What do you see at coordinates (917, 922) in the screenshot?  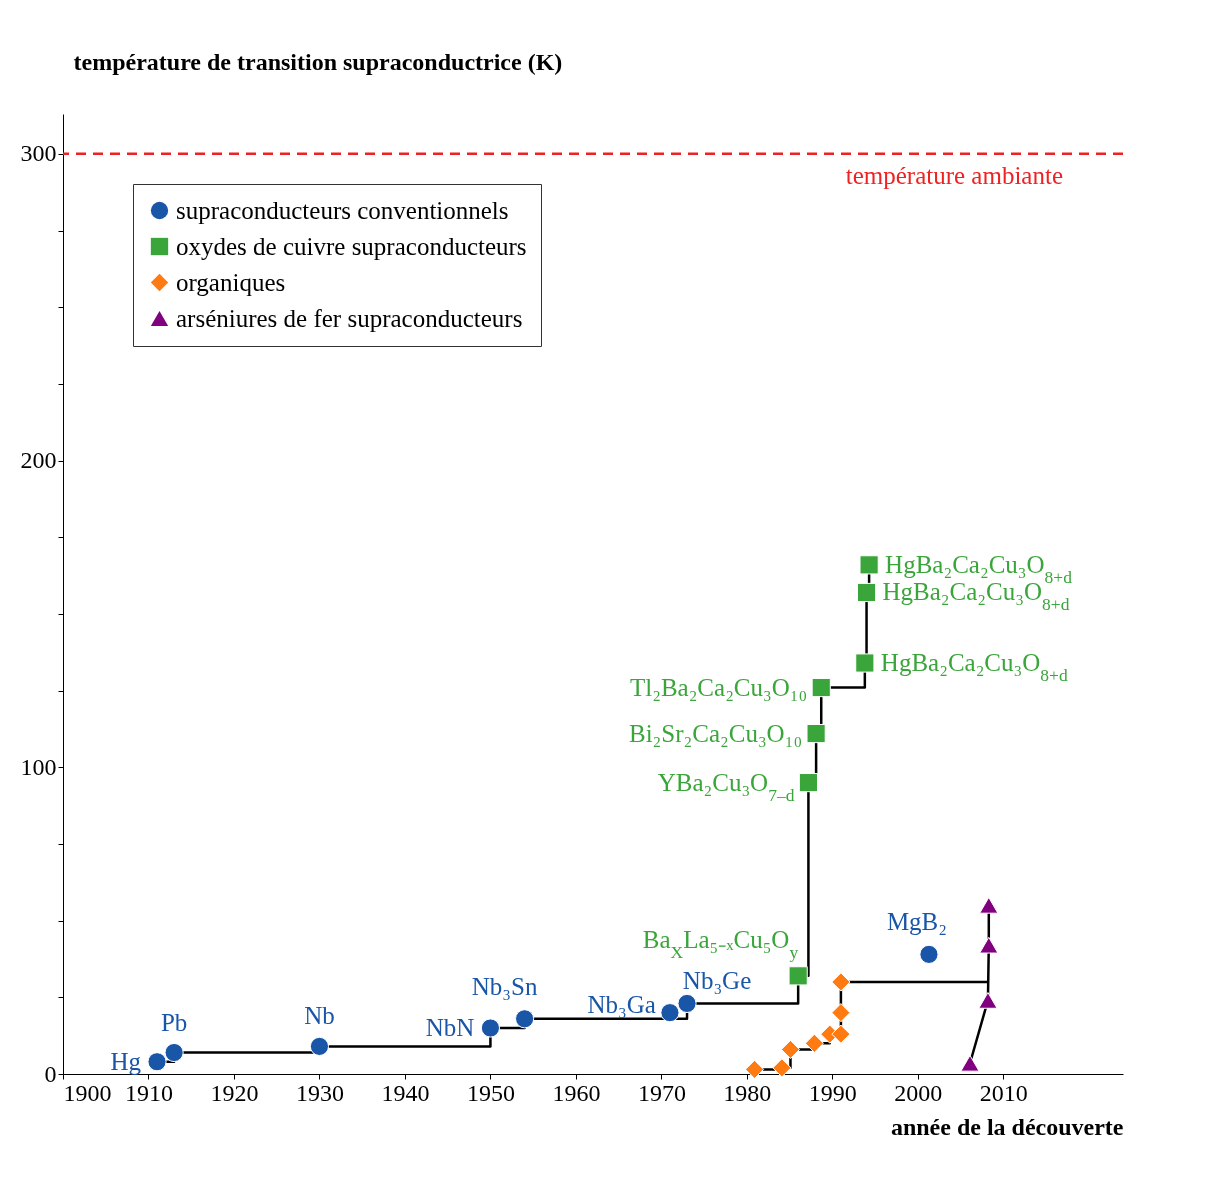 I see `annotation: MgB₂` at bounding box center [917, 922].